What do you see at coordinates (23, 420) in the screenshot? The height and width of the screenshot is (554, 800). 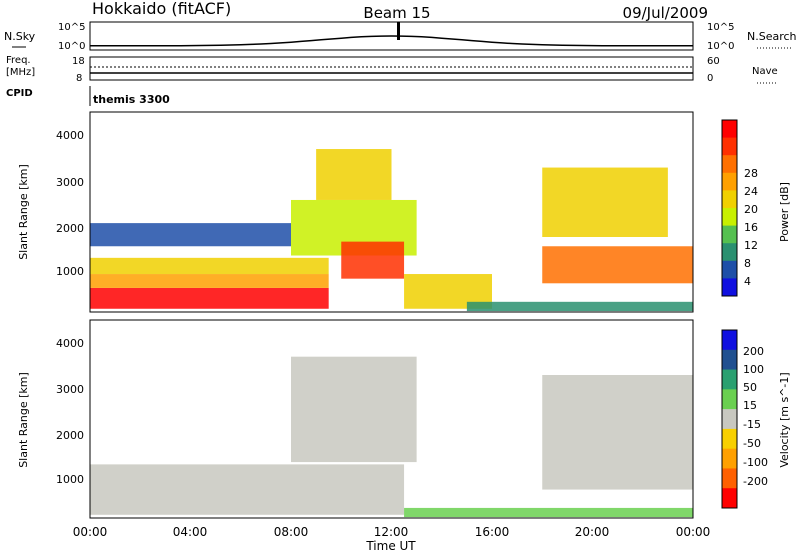 I see `velocity-ylabel: Slant Range [km]` at bounding box center [23, 420].